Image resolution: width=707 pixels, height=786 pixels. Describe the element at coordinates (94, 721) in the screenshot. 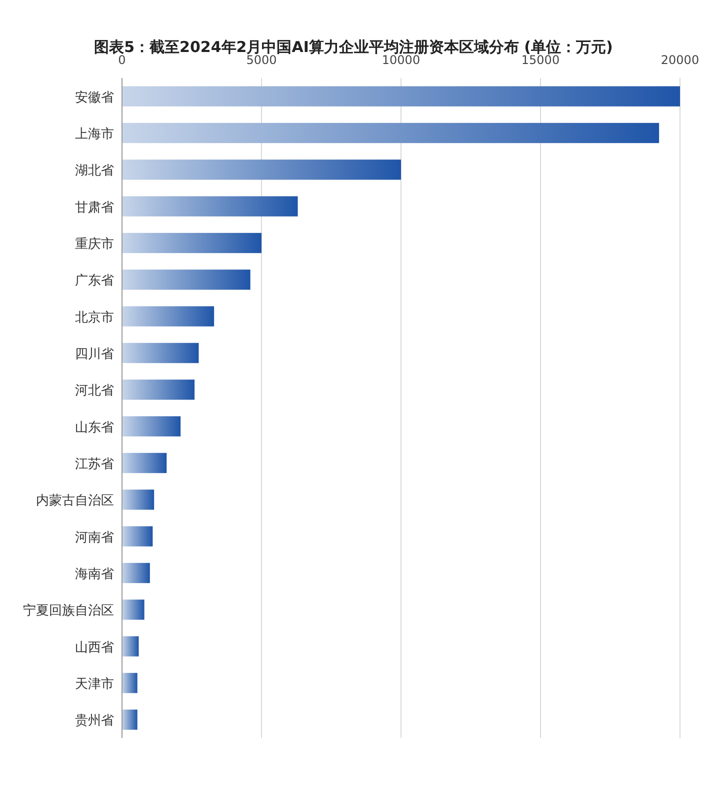

I see `y-tick-label: 贵州省` at that location.